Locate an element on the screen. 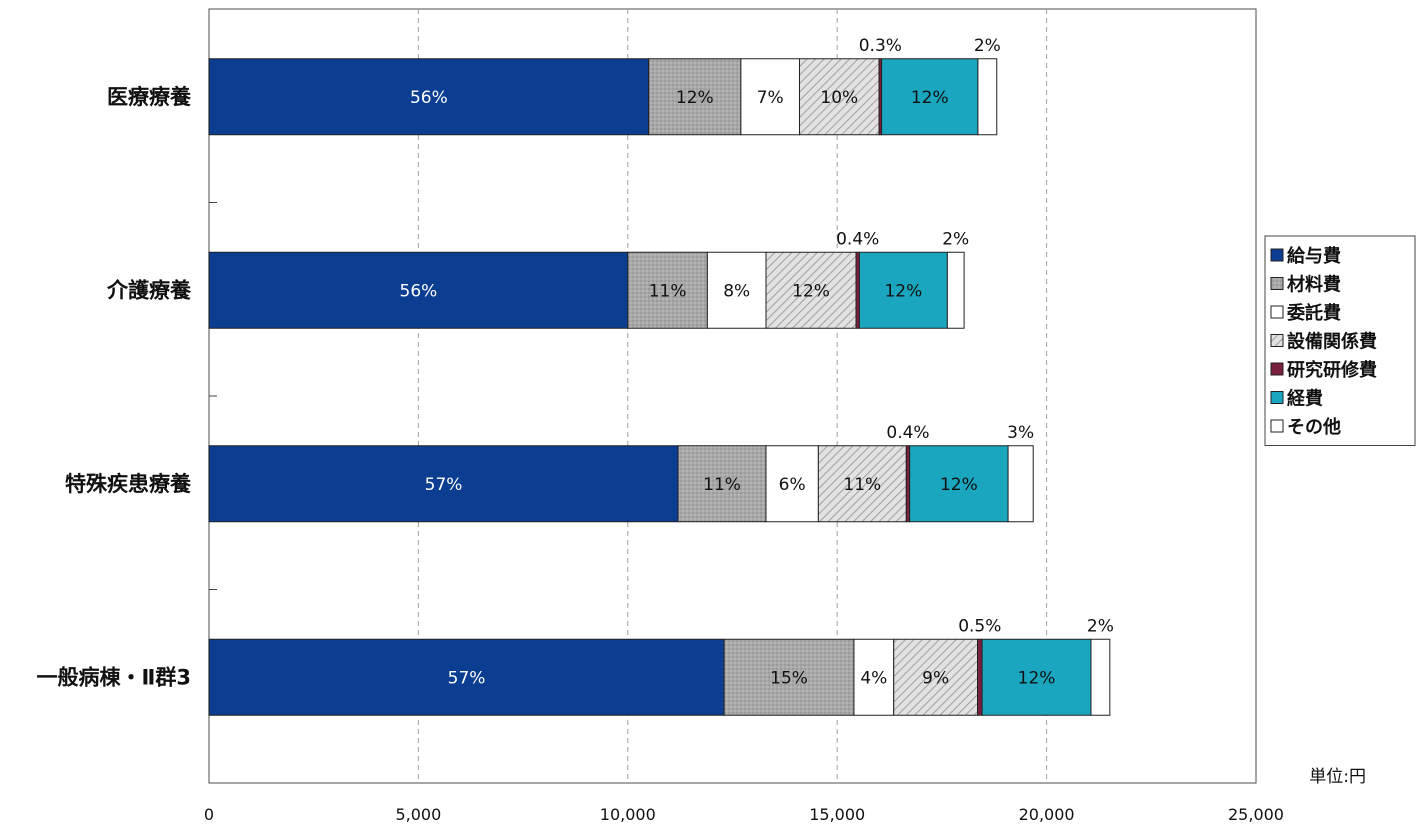 Image resolution: width=1427 pixels, height=828 pixels. data-label: 10% is located at coordinates (839, 98).